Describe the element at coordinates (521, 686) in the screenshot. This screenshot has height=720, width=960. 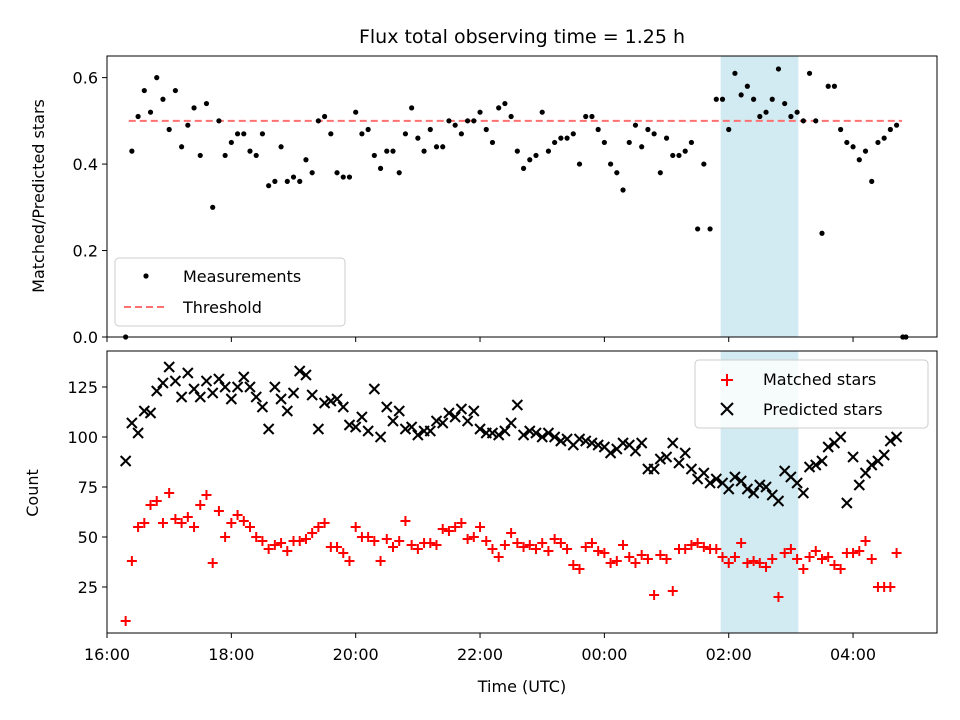
I see `x-axis-label: Time (UTC)` at that location.